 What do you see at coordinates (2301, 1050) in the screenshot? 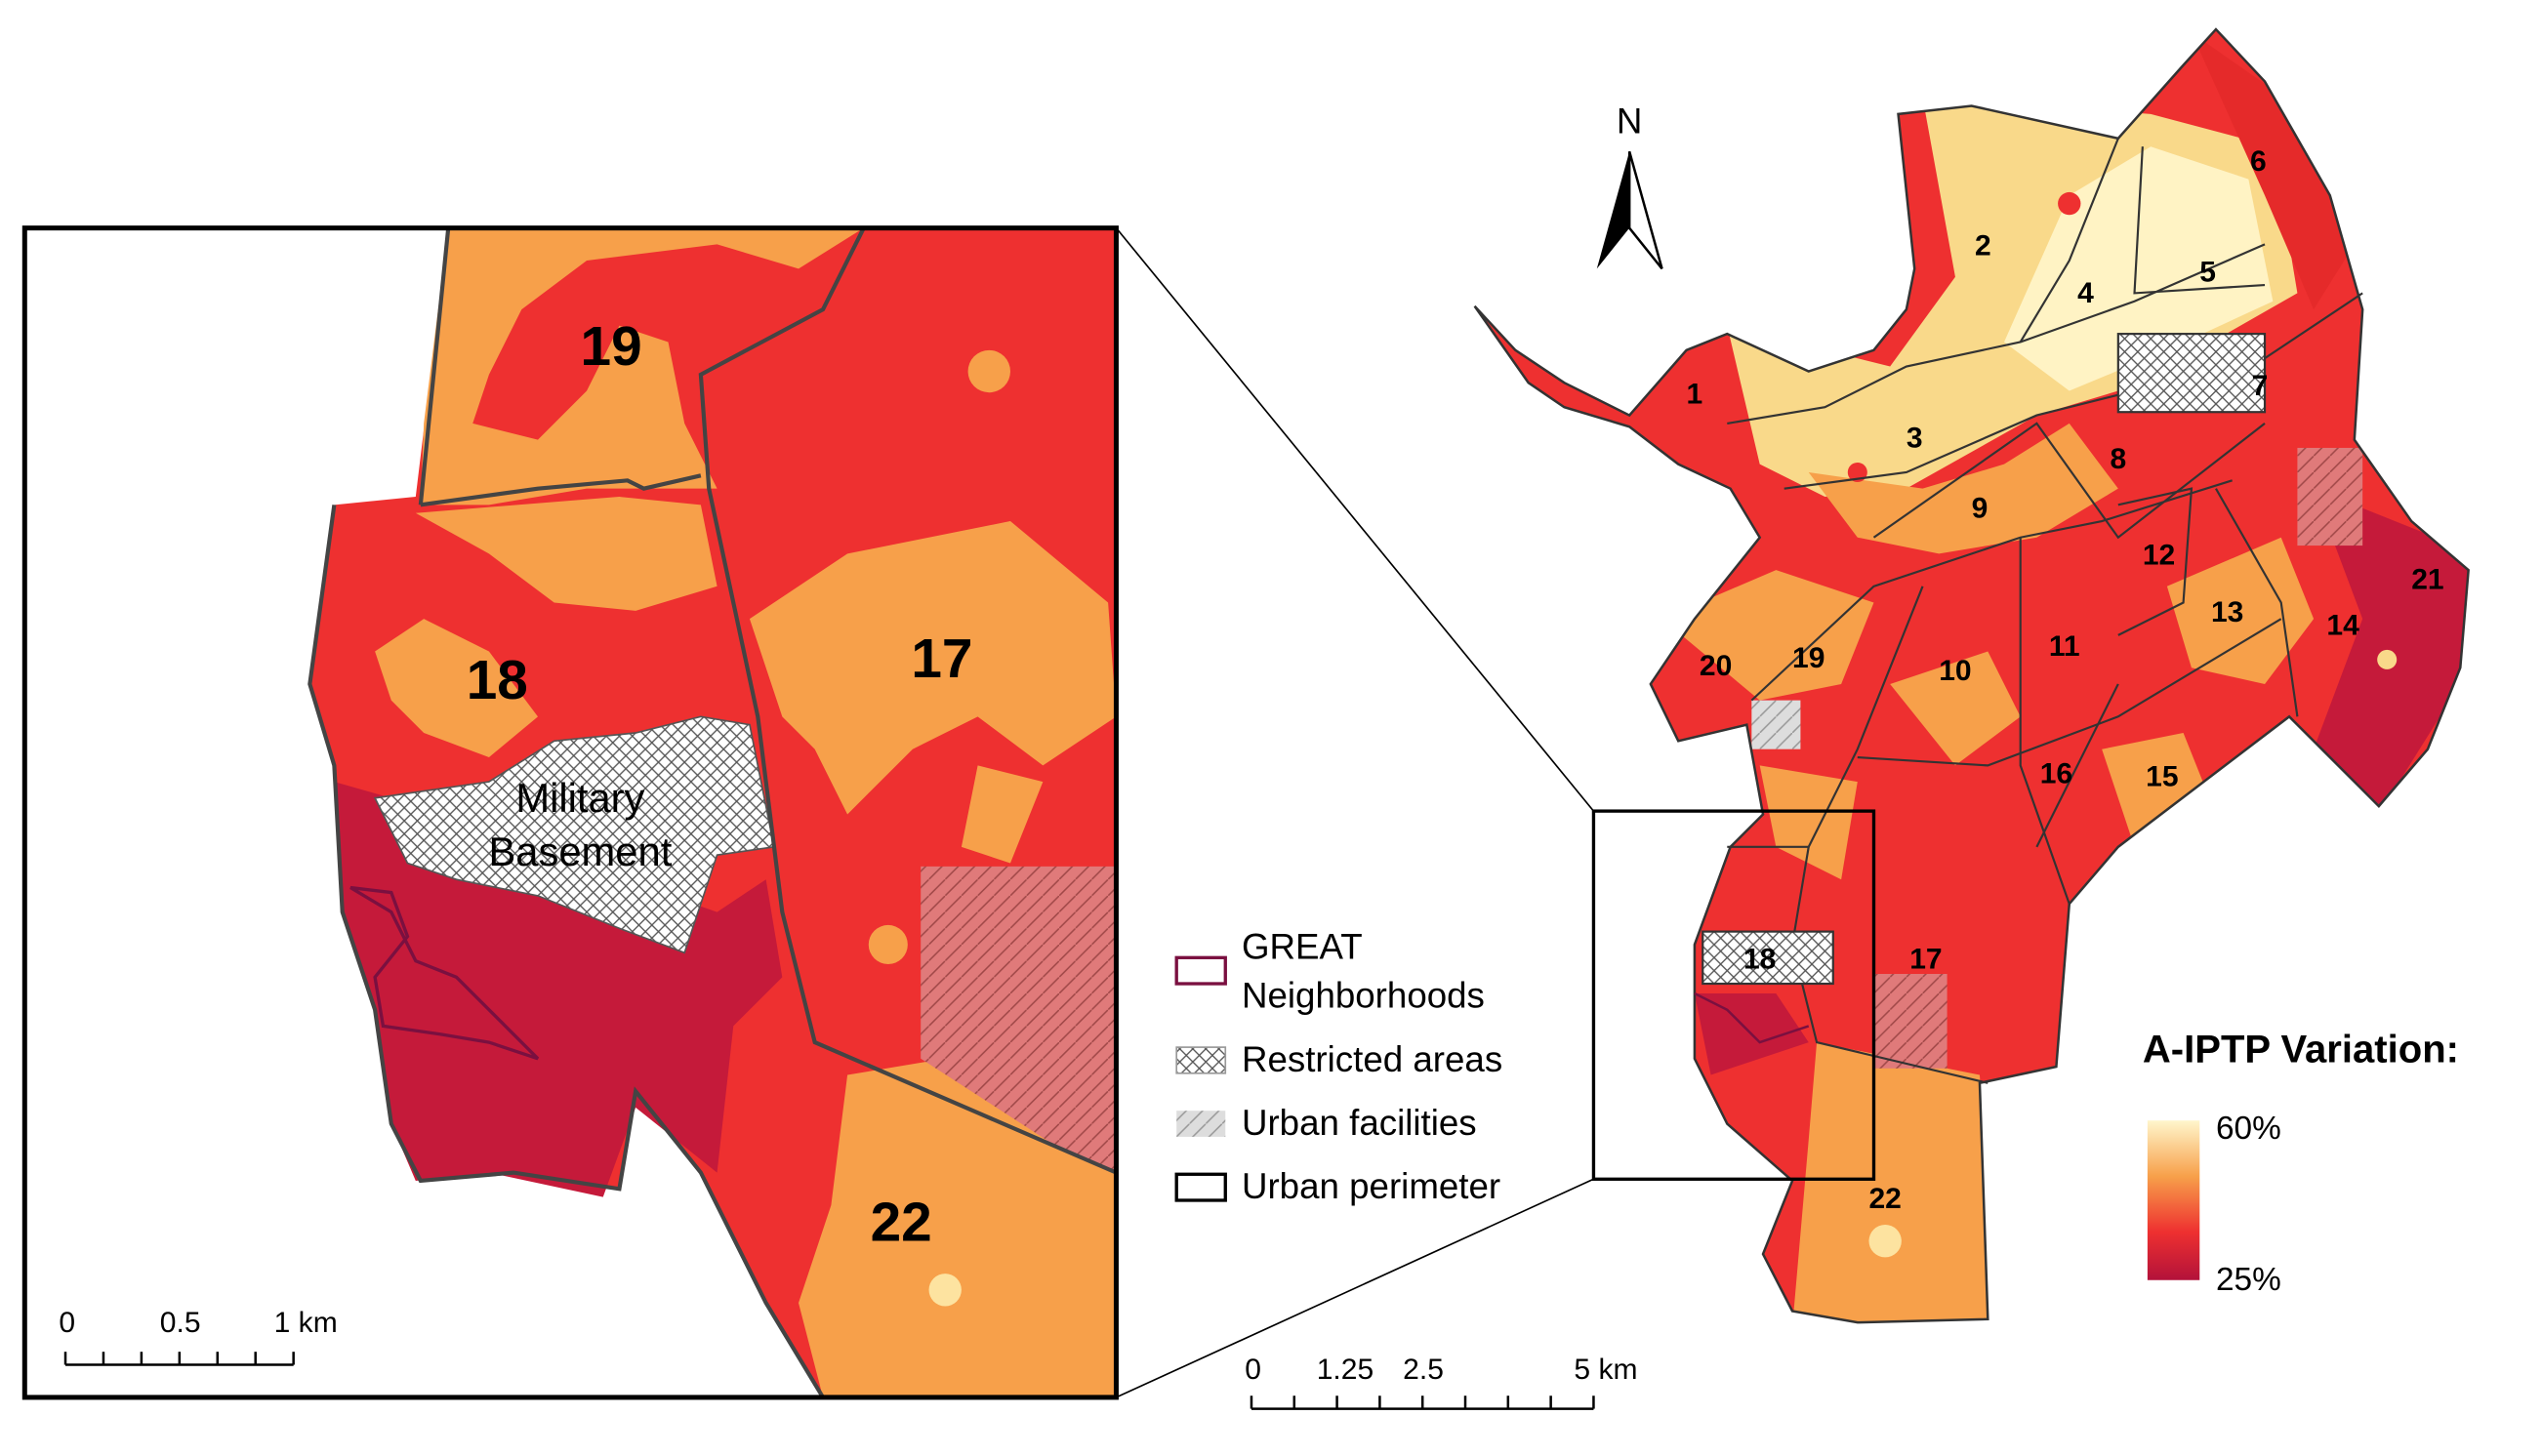
I see `colorbar-title: A-IPTP Variation:` at bounding box center [2301, 1050].